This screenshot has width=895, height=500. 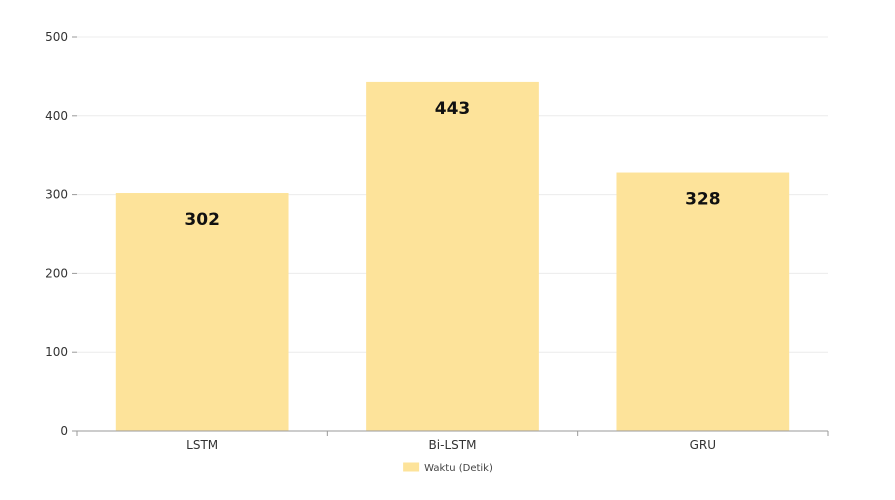 I want to click on legend: Waktu (Detik), so click(x=448, y=468).